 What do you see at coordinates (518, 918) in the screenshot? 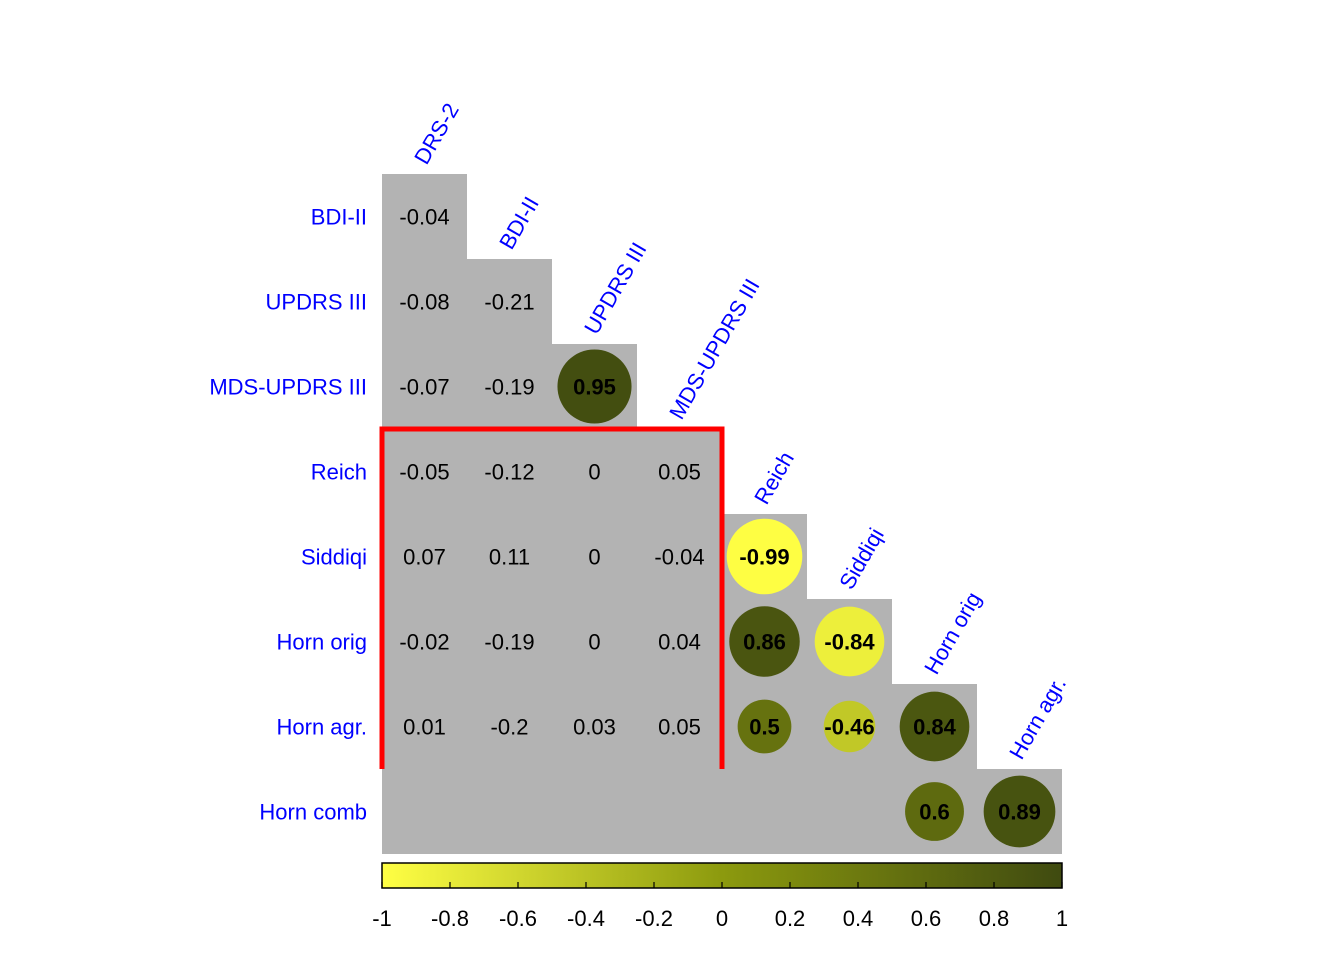
I see `colorbar-tick-label: -0.6` at bounding box center [518, 918].